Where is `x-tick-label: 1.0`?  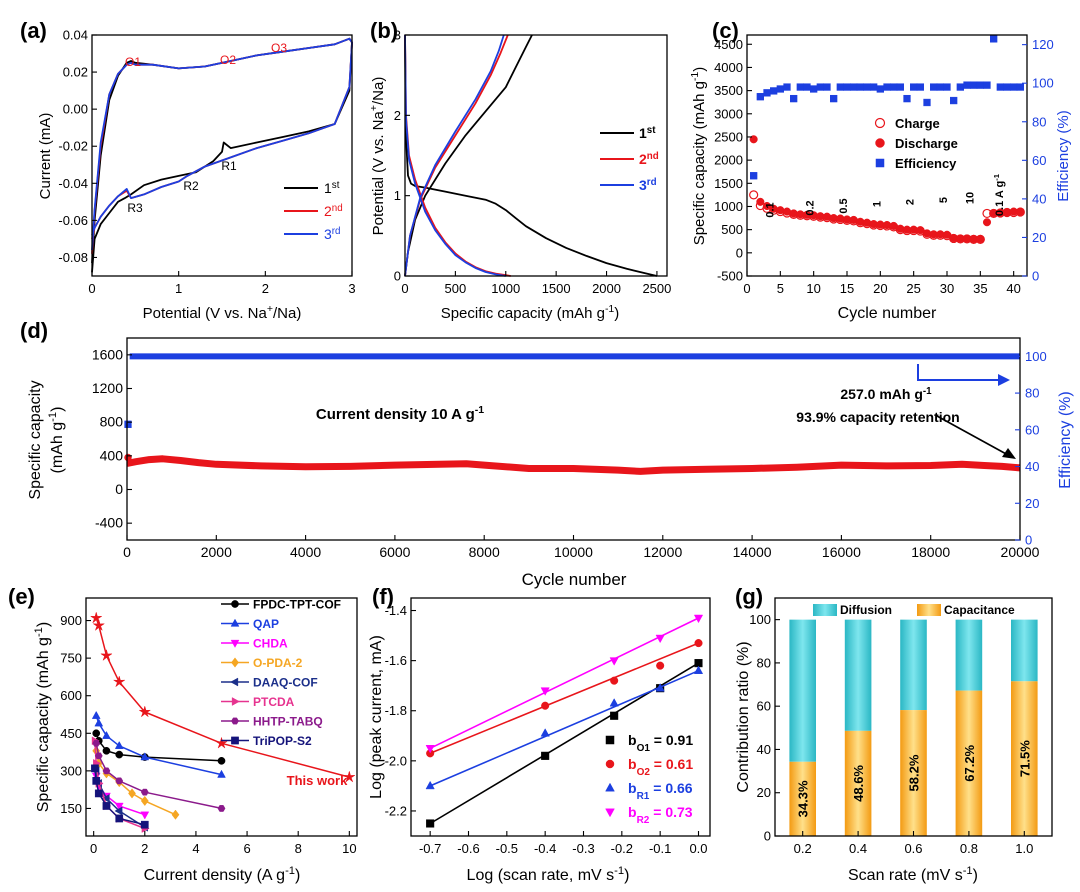 x-tick-label: 1.0 is located at coordinates (1024, 848).